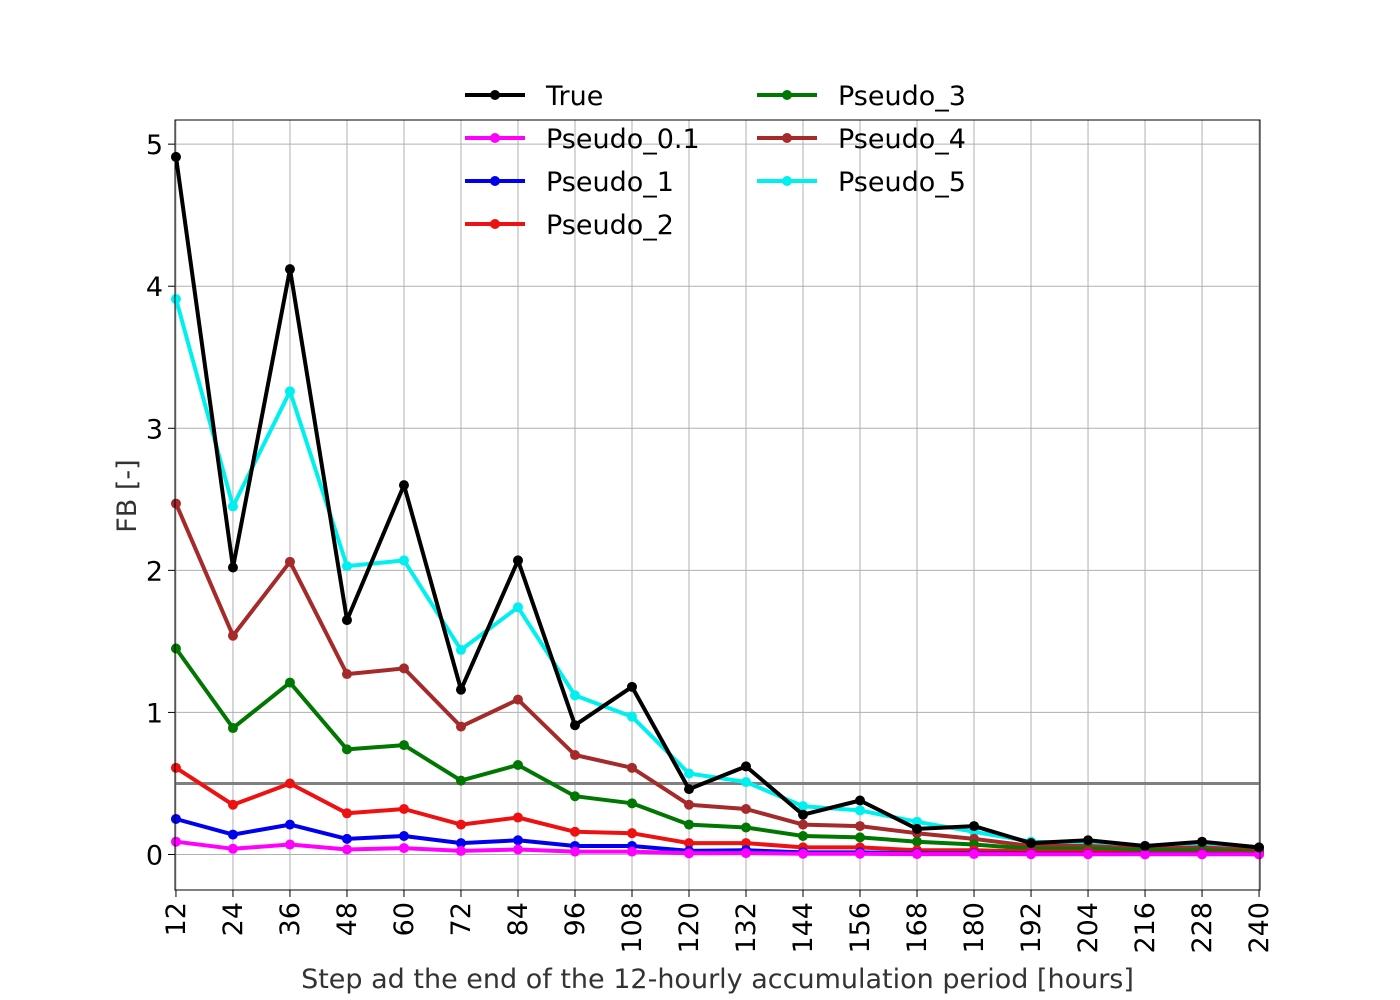  What do you see at coordinates (902, 139) in the screenshot?
I see `legend-label: Pseudo_4` at bounding box center [902, 139].